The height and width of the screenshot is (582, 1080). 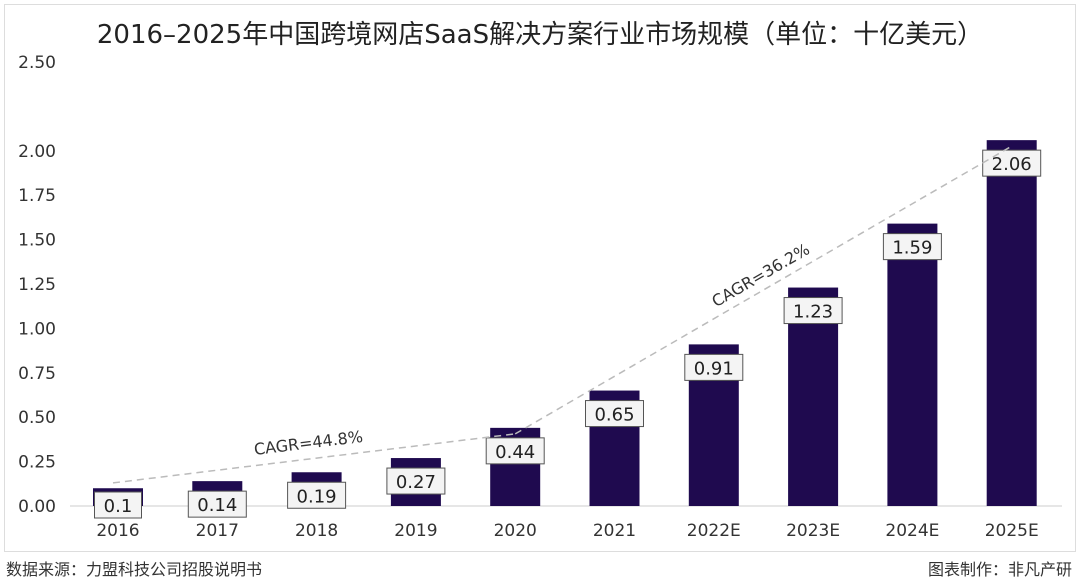 What do you see at coordinates (37, 374) in the screenshot?
I see `y-tick-label: 0.75` at bounding box center [37, 374].